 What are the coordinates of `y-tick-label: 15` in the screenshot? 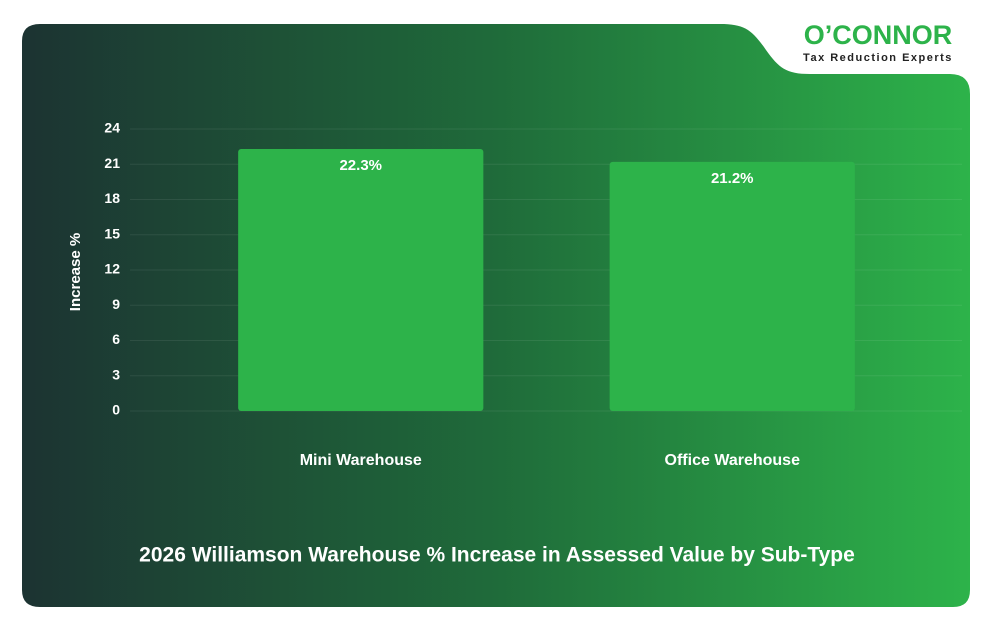 It's located at (112, 233).